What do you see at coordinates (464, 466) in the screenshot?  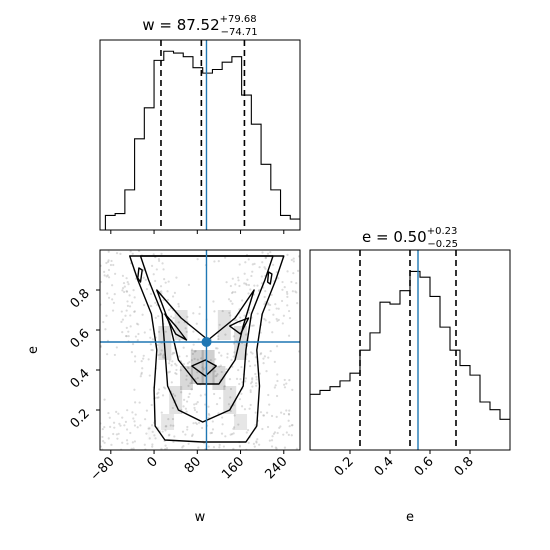 I see `e-hist-xtick-label-3: 0.8` at bounding box center [464, 466].